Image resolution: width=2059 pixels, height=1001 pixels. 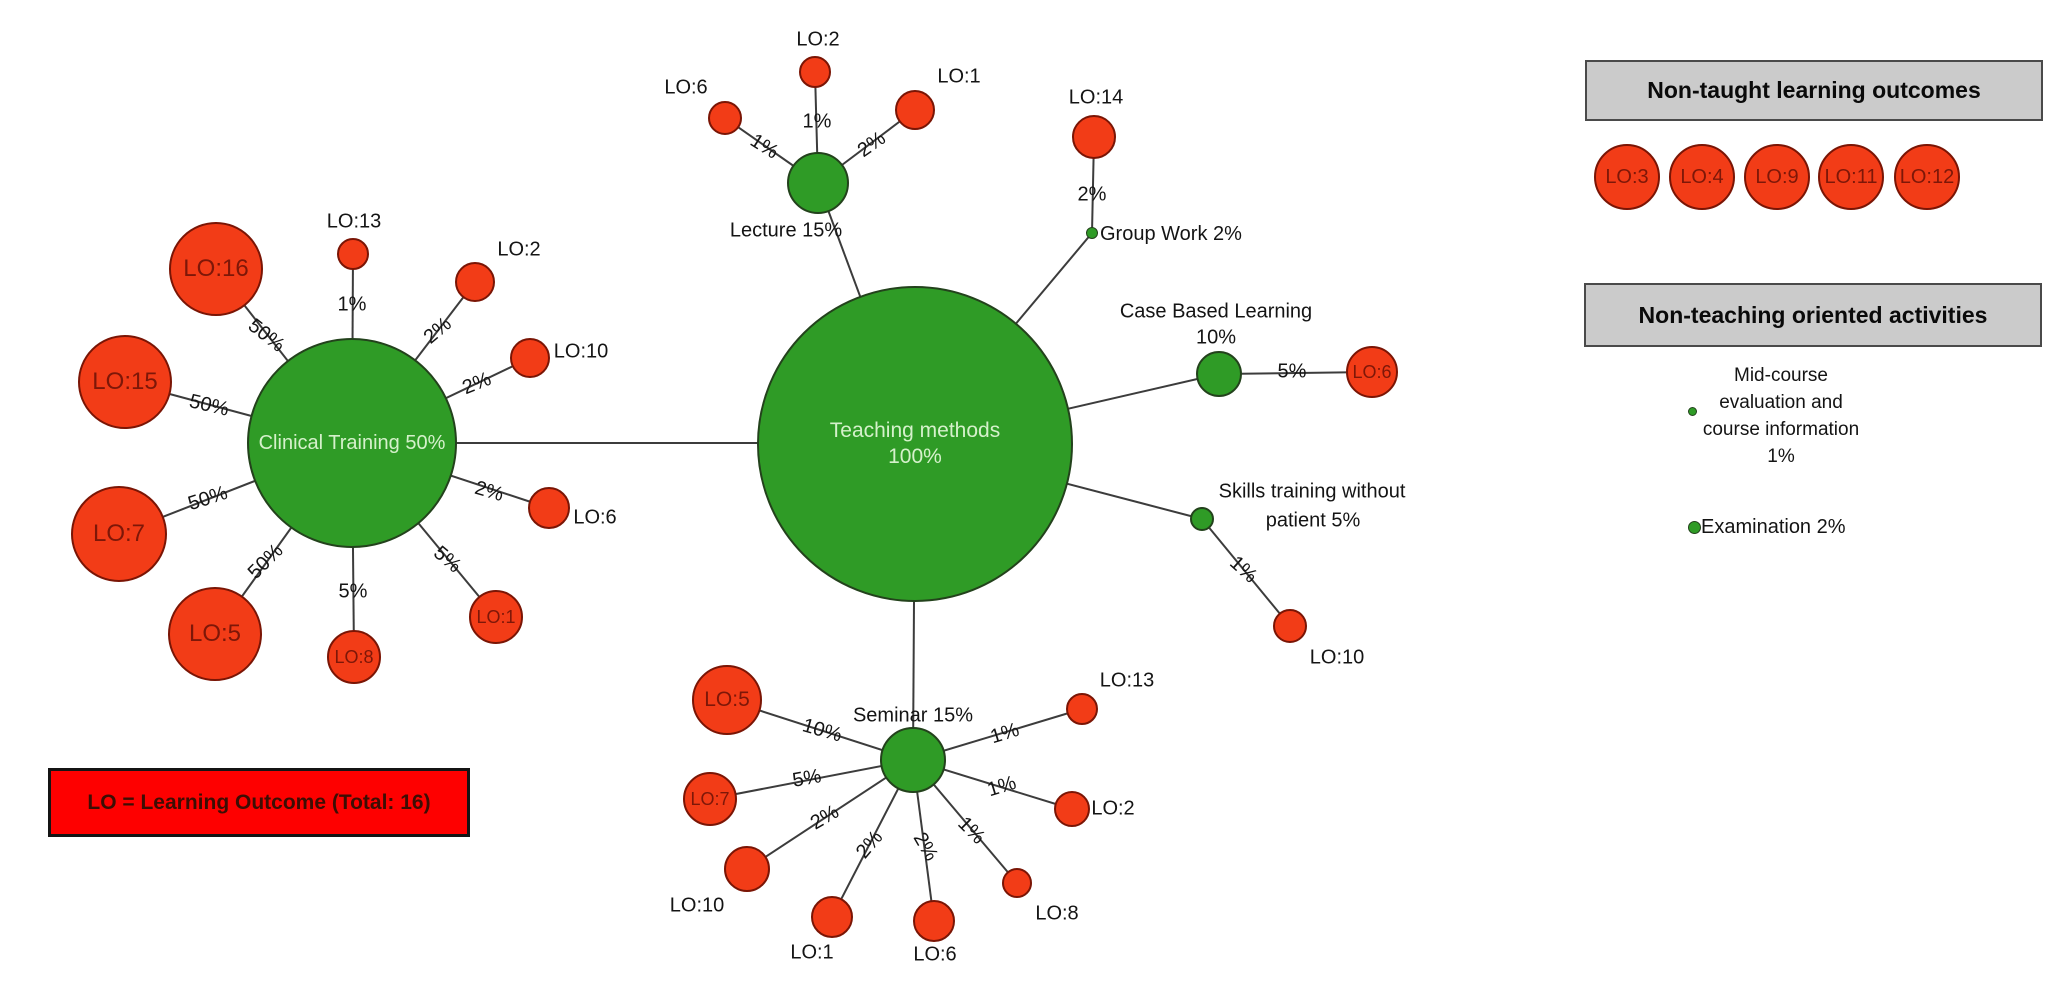 I want to click on node-lo14, so click(x=1094, y=137).